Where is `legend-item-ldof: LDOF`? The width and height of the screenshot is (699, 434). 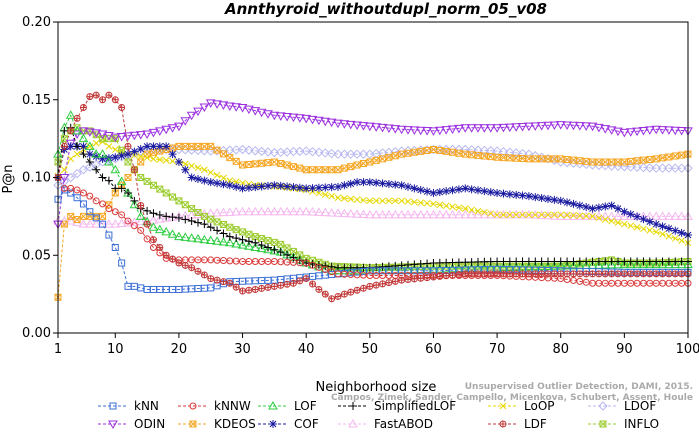
legend-item-ldof: LDOF is located at coordinates (622, 406).